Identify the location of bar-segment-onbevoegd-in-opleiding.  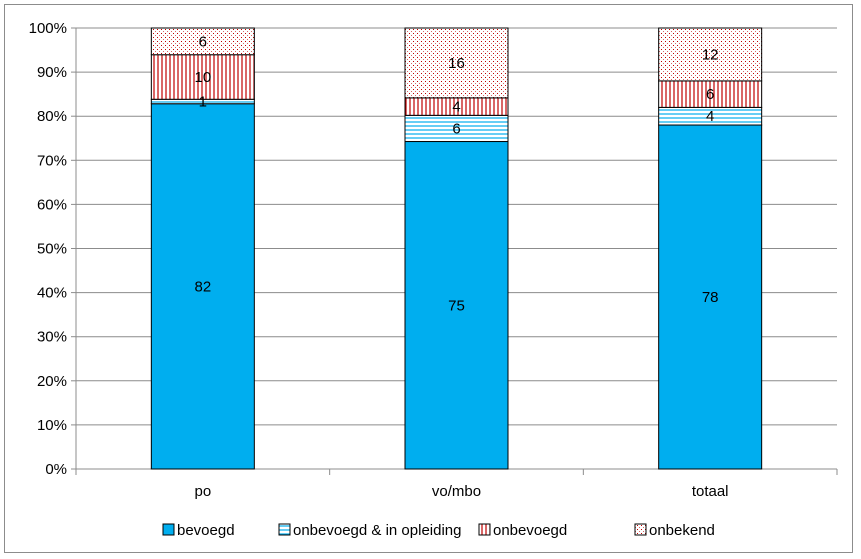
(456, 128).